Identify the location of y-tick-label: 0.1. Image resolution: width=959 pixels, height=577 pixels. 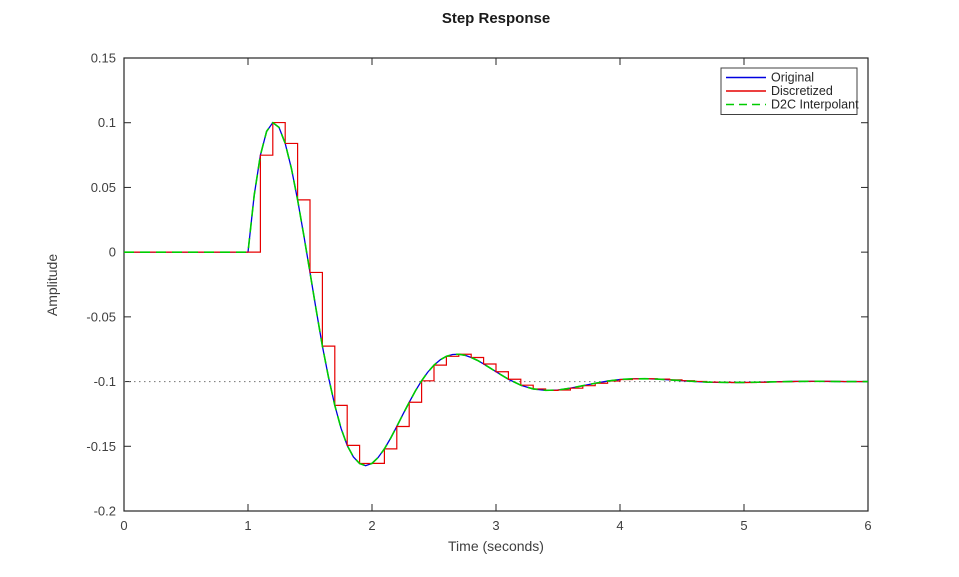
(107, 122).